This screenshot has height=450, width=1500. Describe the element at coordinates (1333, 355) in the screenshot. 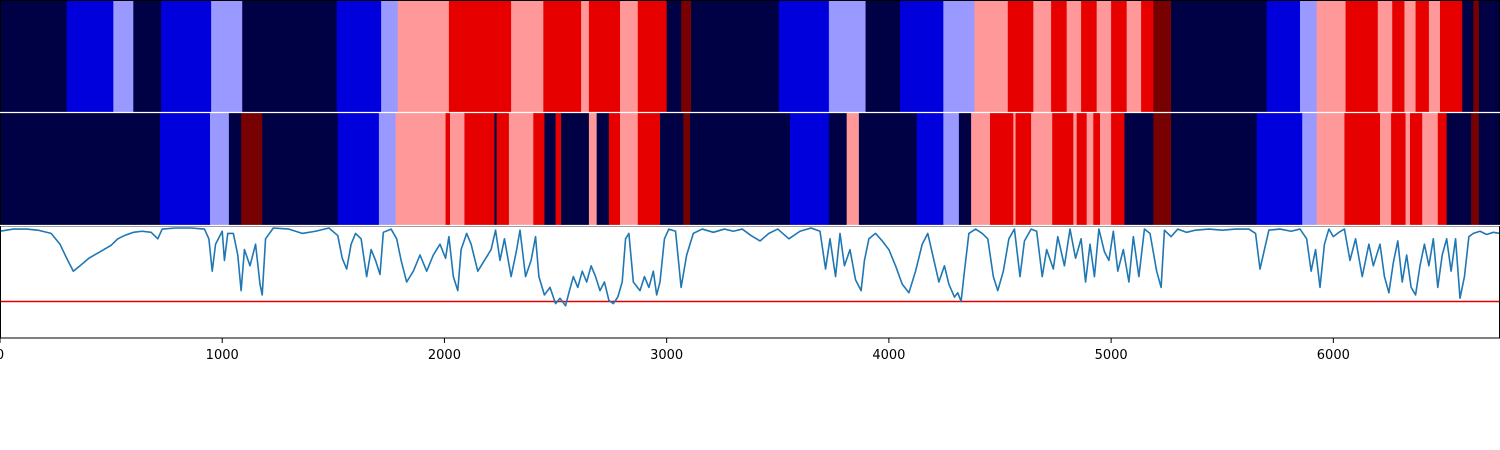

I see `x-tick-label-6: 6000` at that location.